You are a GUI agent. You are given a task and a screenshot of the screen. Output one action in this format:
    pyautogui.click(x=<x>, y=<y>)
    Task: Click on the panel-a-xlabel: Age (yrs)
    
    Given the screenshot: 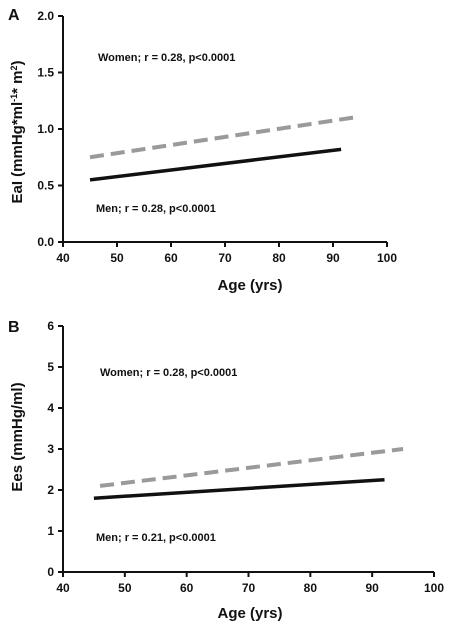 What is the action you would take?
    pyautogui.click(x=249, y=285)
    